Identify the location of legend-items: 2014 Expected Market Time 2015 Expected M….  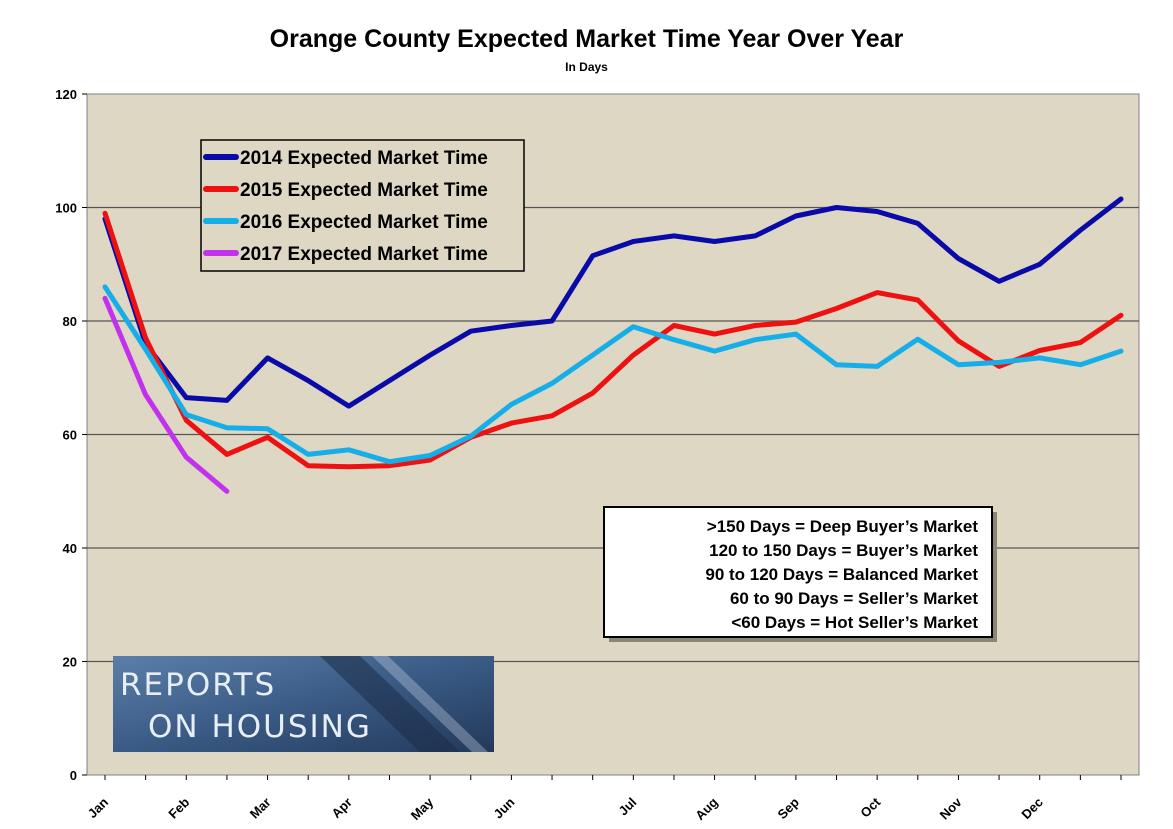
(345, 206).